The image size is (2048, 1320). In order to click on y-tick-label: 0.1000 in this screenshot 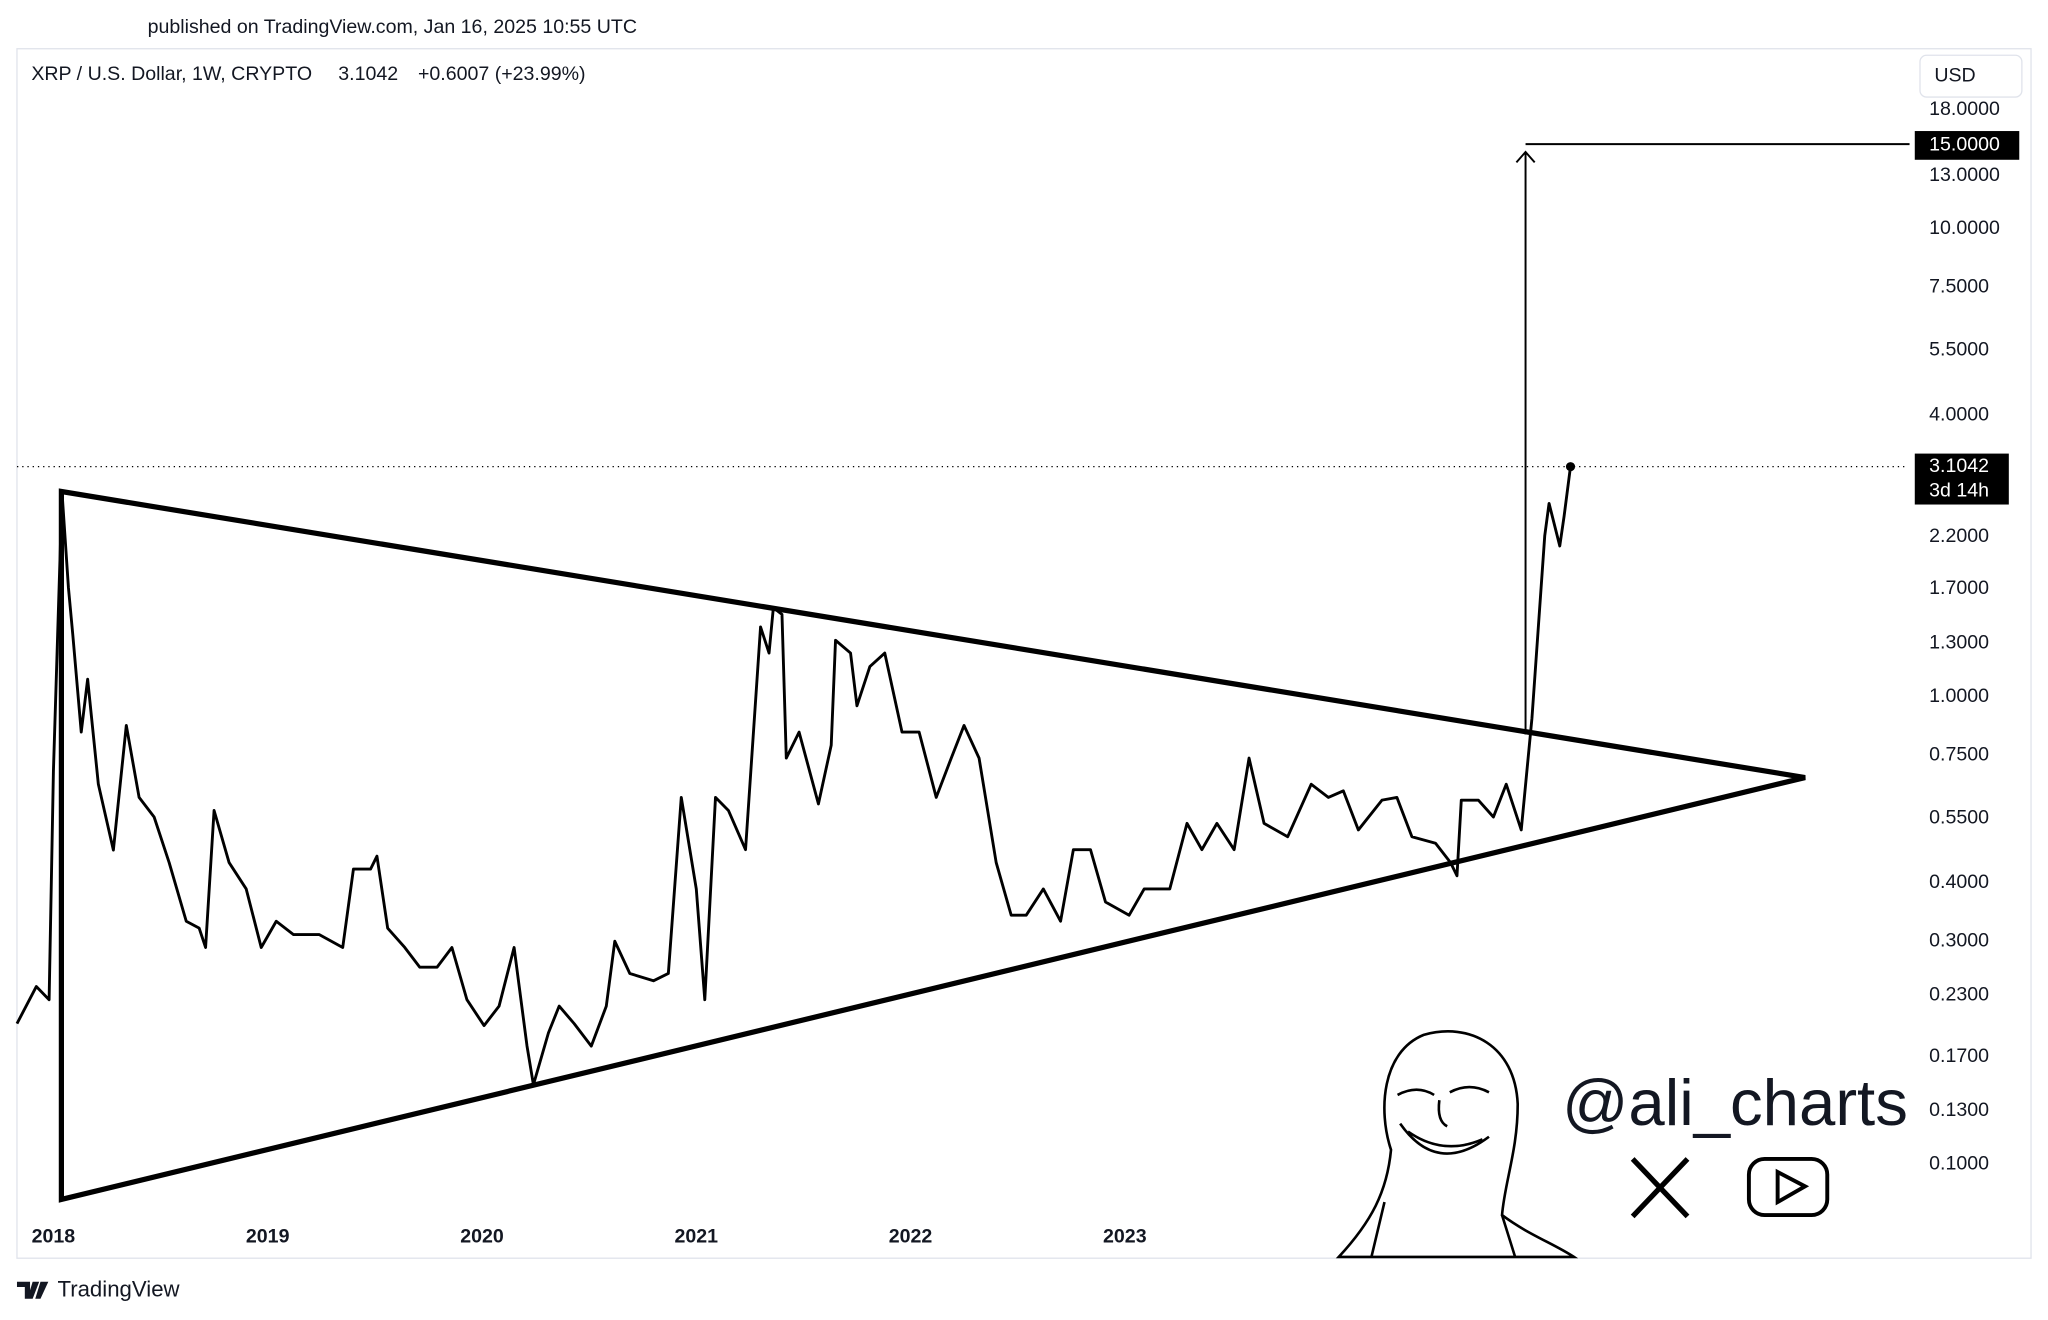, I will do `click(1959, 1164)`.